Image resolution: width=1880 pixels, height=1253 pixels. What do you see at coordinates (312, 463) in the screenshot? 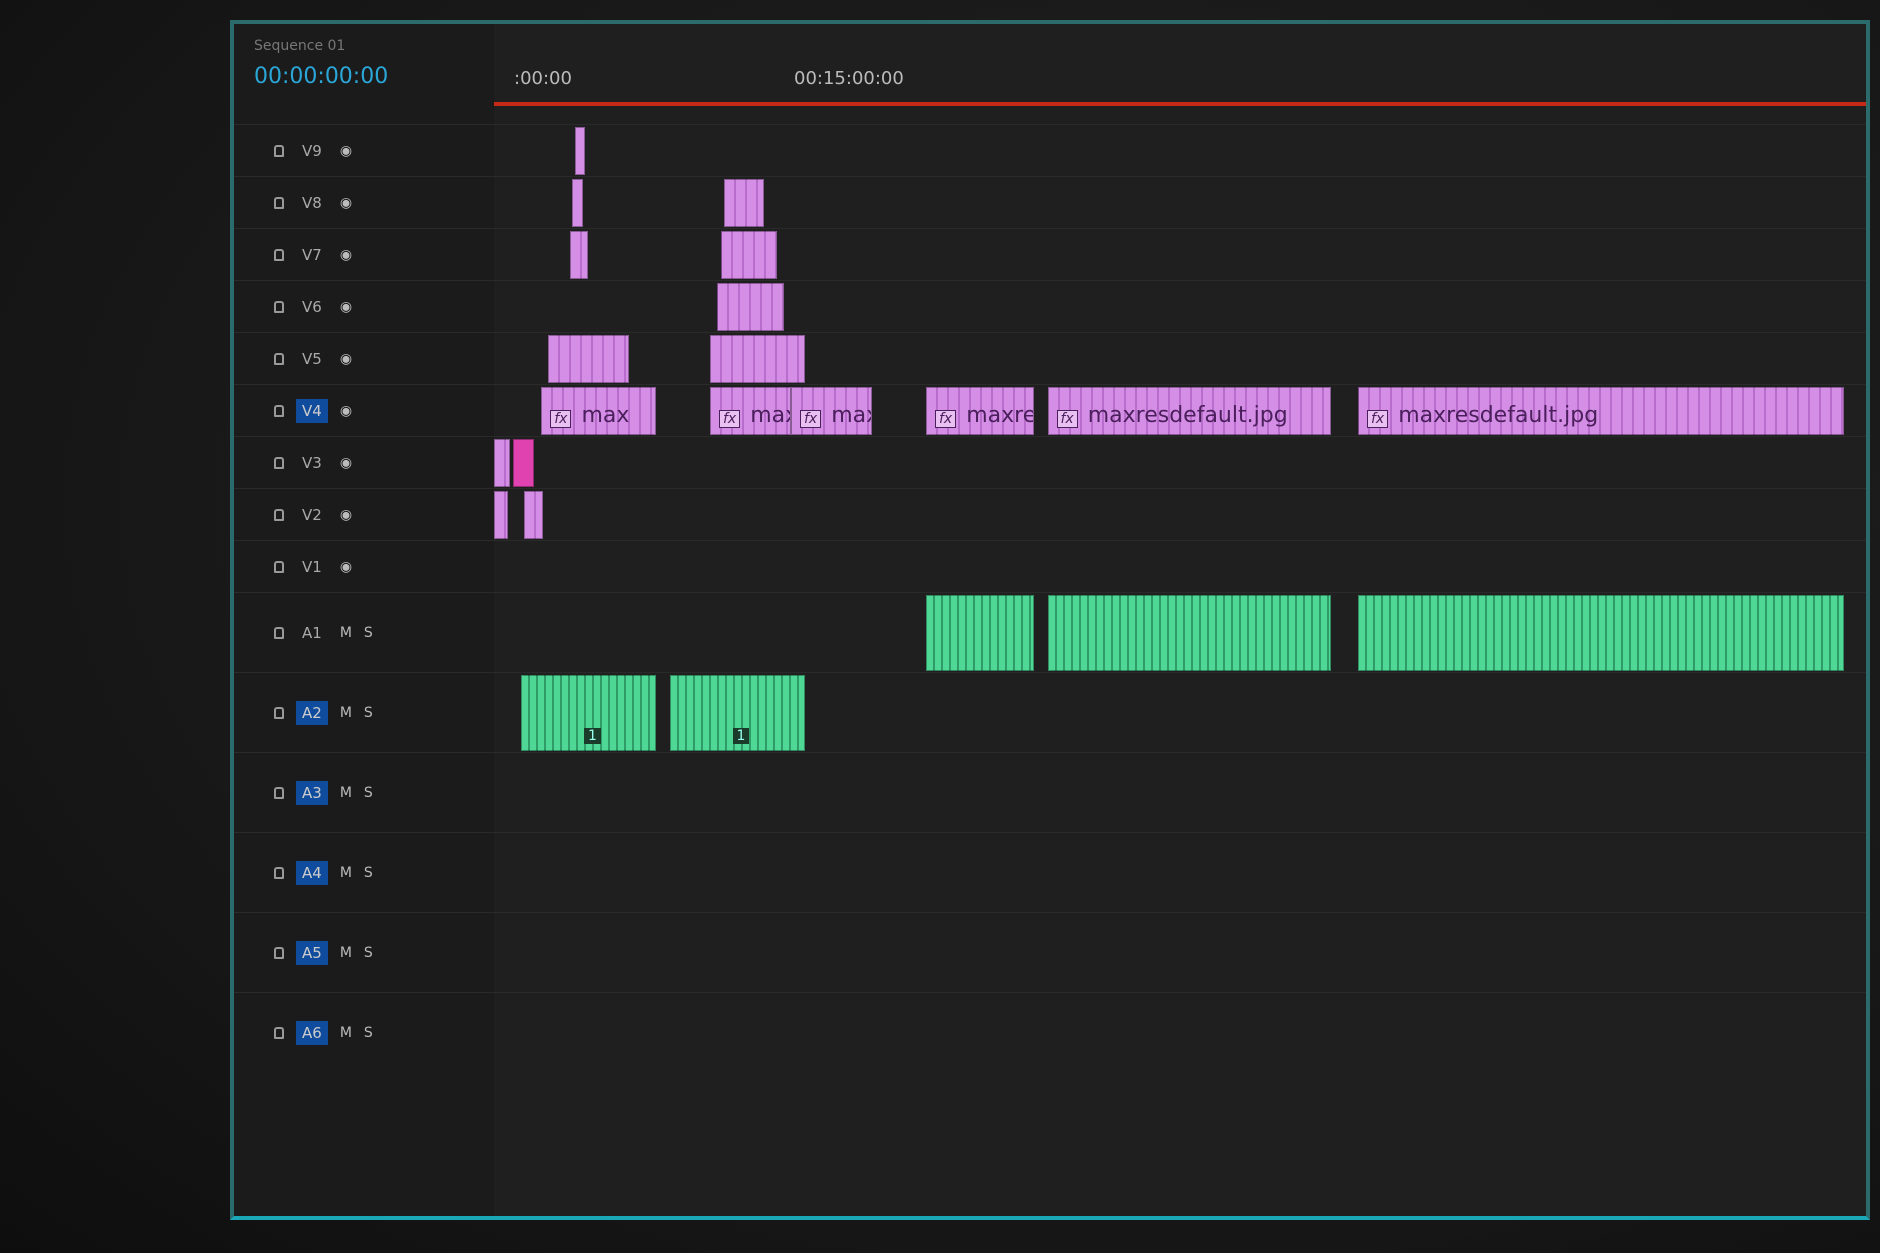
I see `track-target-toggle: V3` at bounding box center [312, 463].